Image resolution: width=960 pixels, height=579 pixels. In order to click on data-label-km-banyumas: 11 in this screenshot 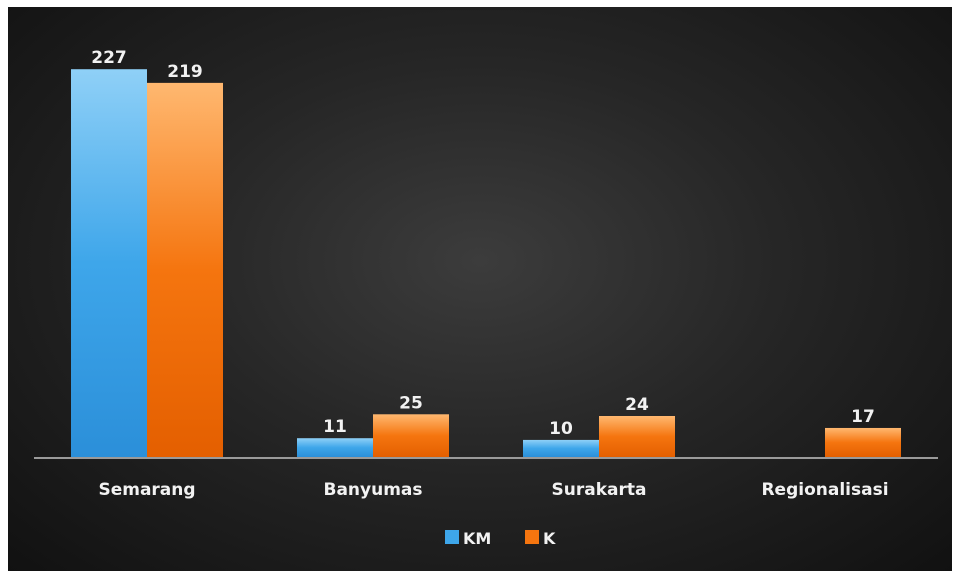, I will do `click(335, 427)`.